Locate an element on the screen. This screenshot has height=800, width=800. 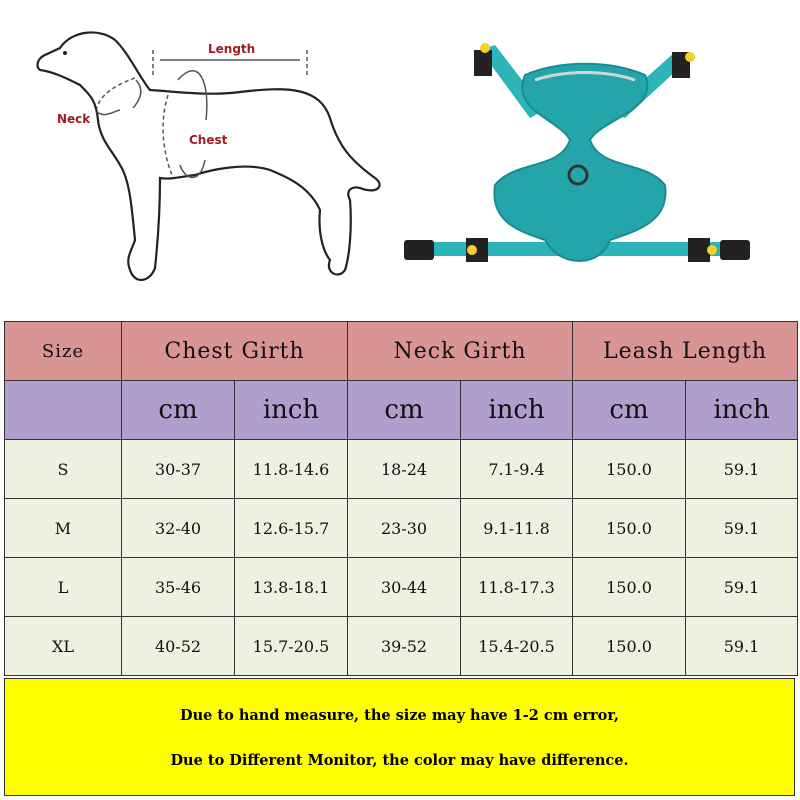
units-row: cm inch cm inch cm inch is located at coordinates (401, 410).